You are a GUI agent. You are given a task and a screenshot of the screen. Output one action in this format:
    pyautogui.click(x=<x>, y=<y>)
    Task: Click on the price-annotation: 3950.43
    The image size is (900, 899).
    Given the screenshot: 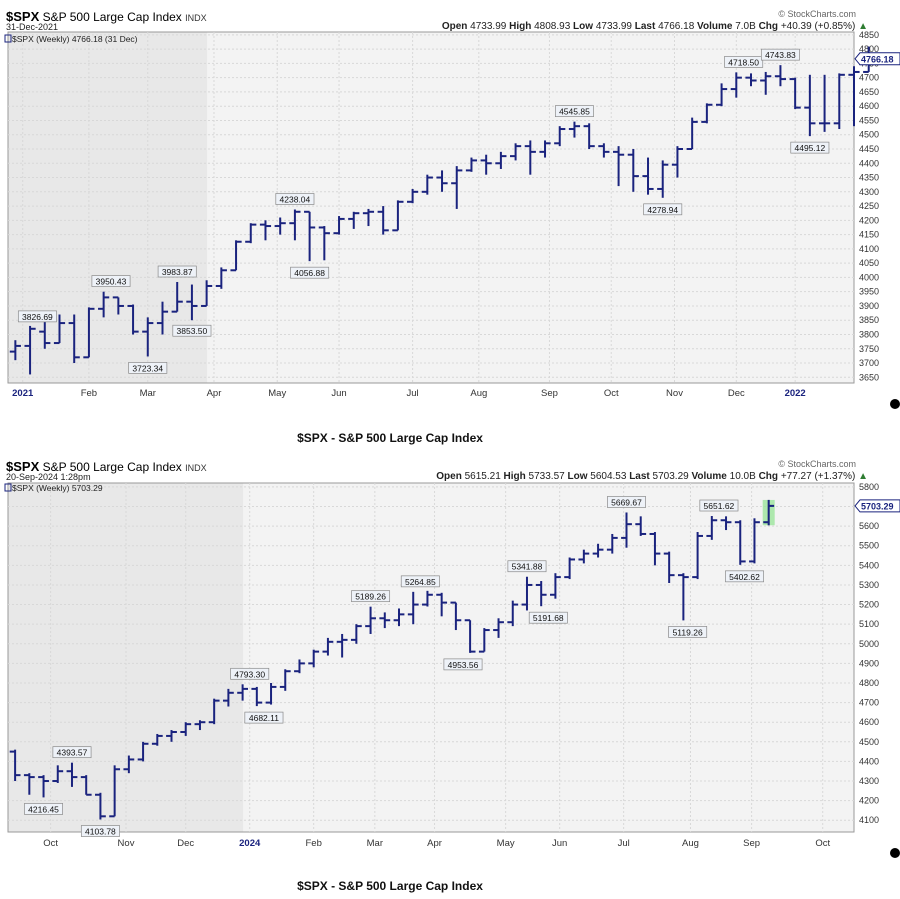 What is the action you would take?
    pyautogui.click(x=111, y=281)
    